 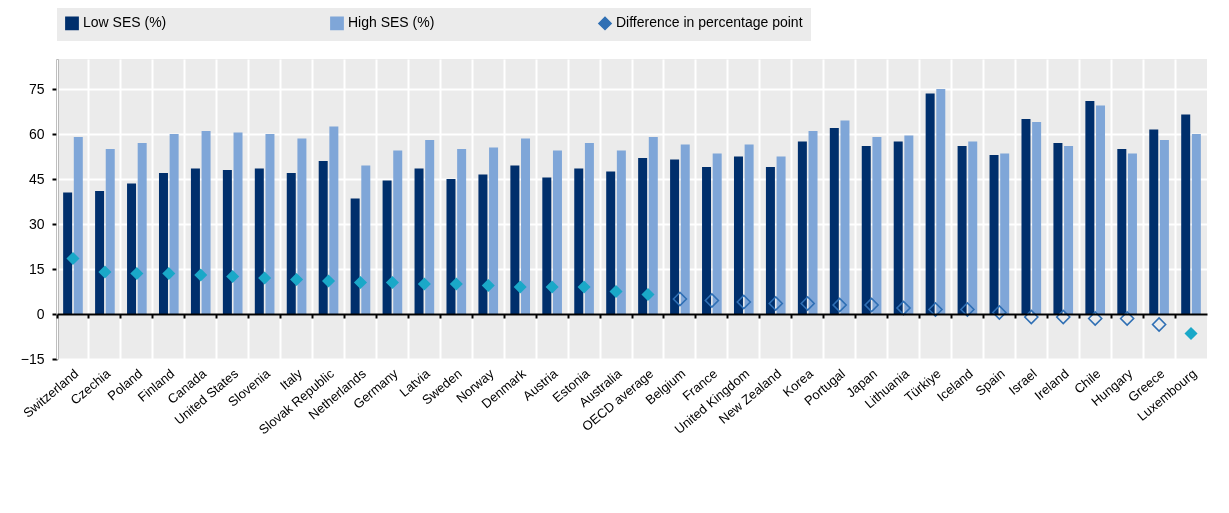 What do you see at coordinates (391, 22) in the screenshot?
I see `legend-label: High SES (%)` at bounding box center [391, 22].